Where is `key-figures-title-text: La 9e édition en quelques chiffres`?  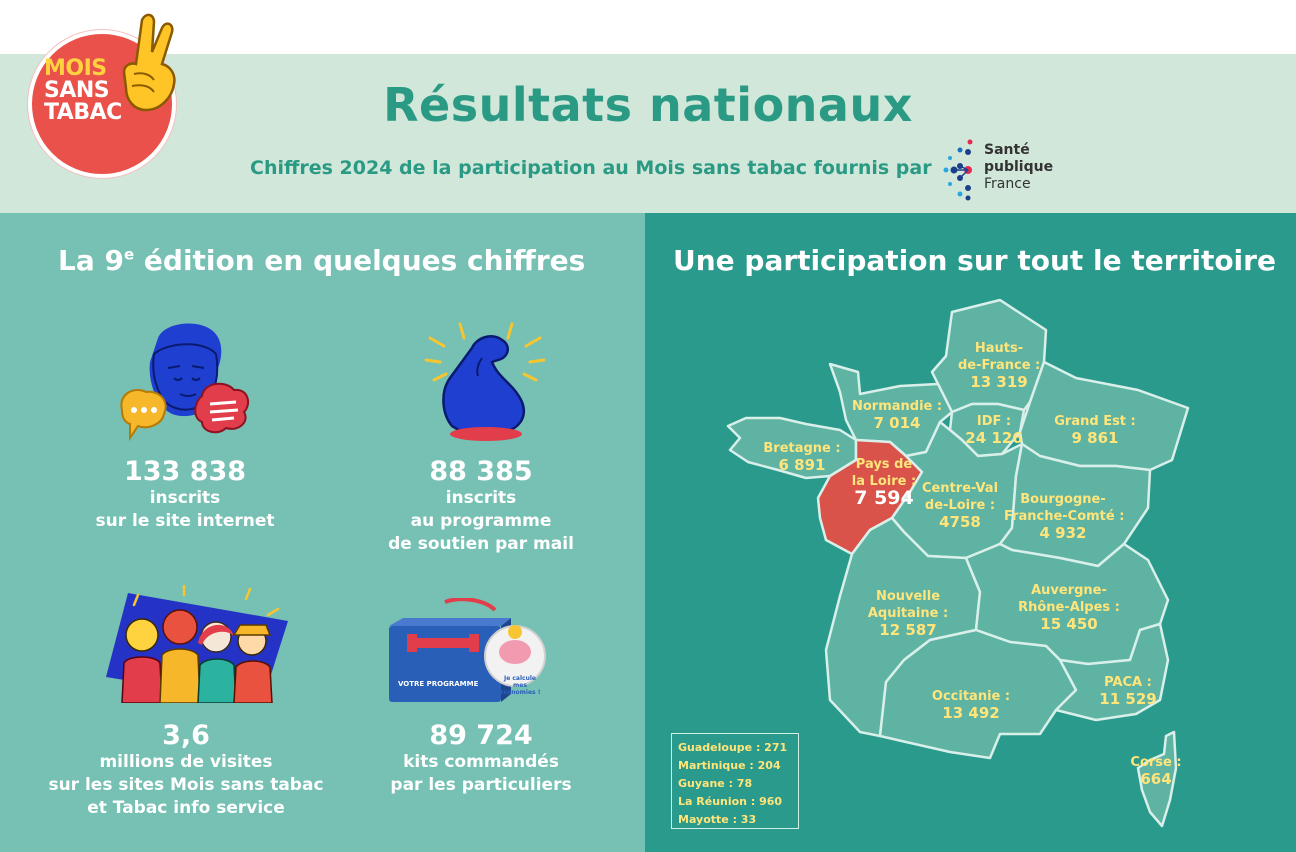 key-figures-title-text: La 9e édition en quelques chiffres is located at coordinates (322, 260).